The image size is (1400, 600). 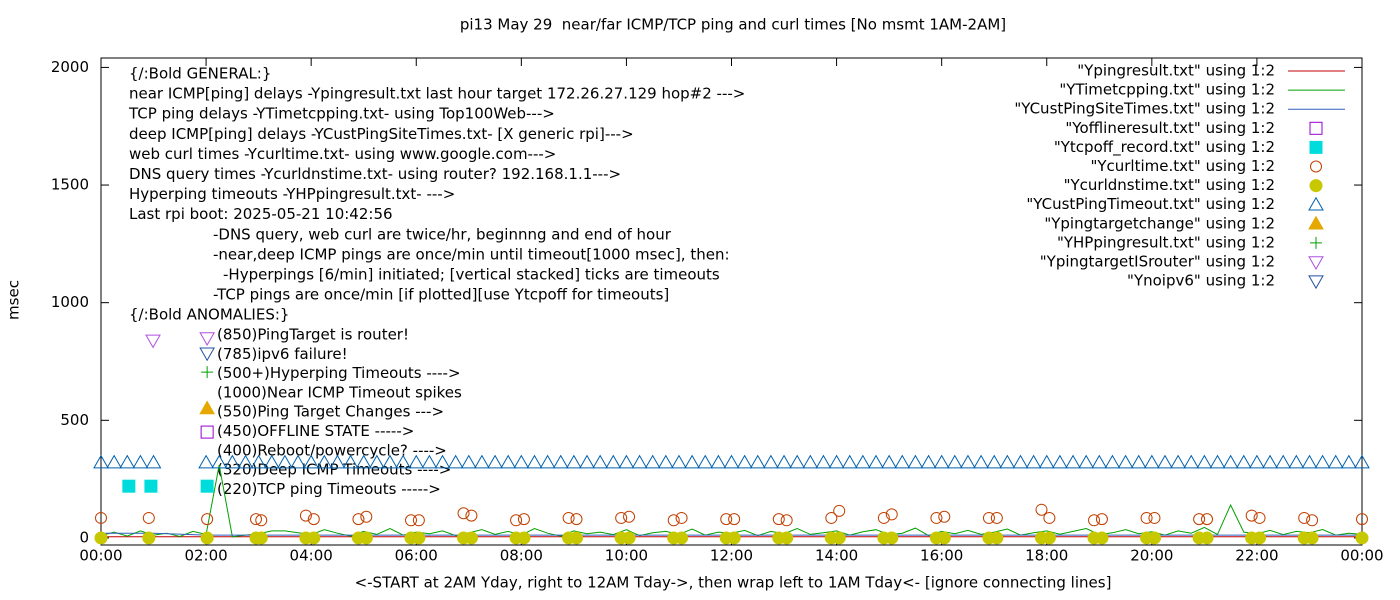 What do you see at coordinates (70, 302) in the screenshot?
I see `y-tick-label: 1000` at bounding box center [70, 302].